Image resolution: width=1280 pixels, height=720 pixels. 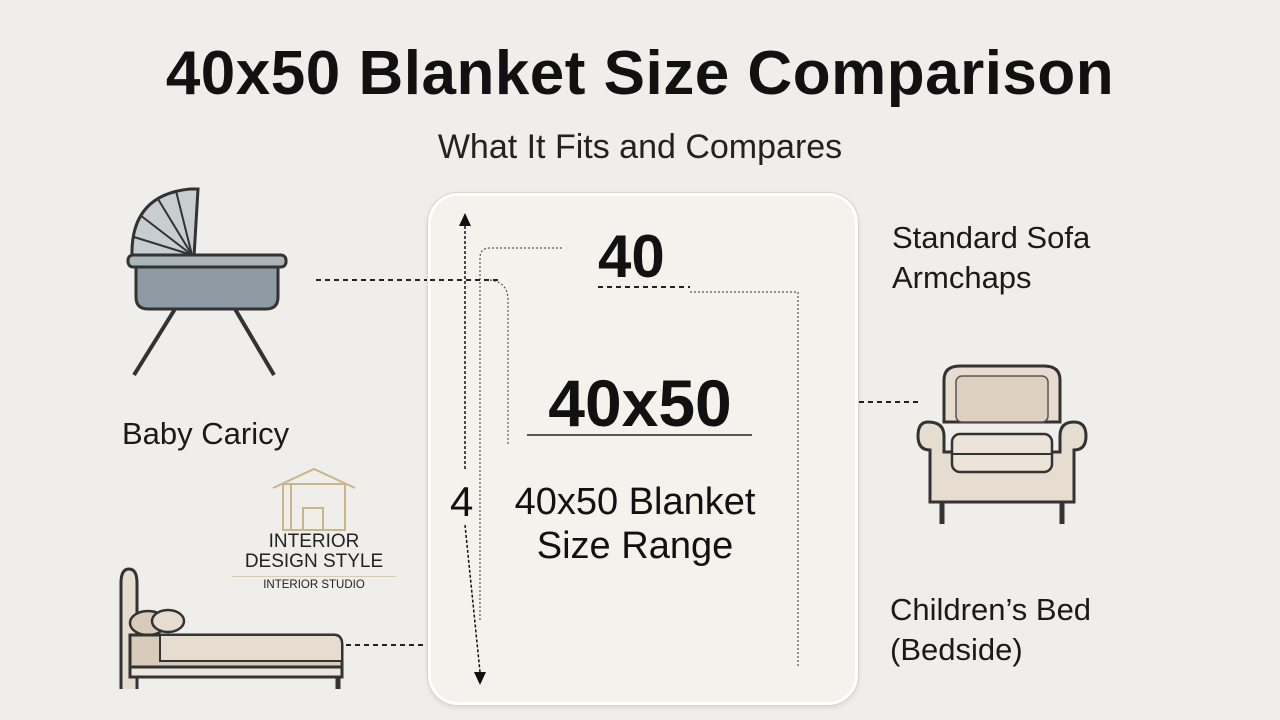 What do you see at coordinates (991, 258) in the screenshot?
I see `sofa-label: Standard Sofa Armchaps` at bounding box center [991, 258].